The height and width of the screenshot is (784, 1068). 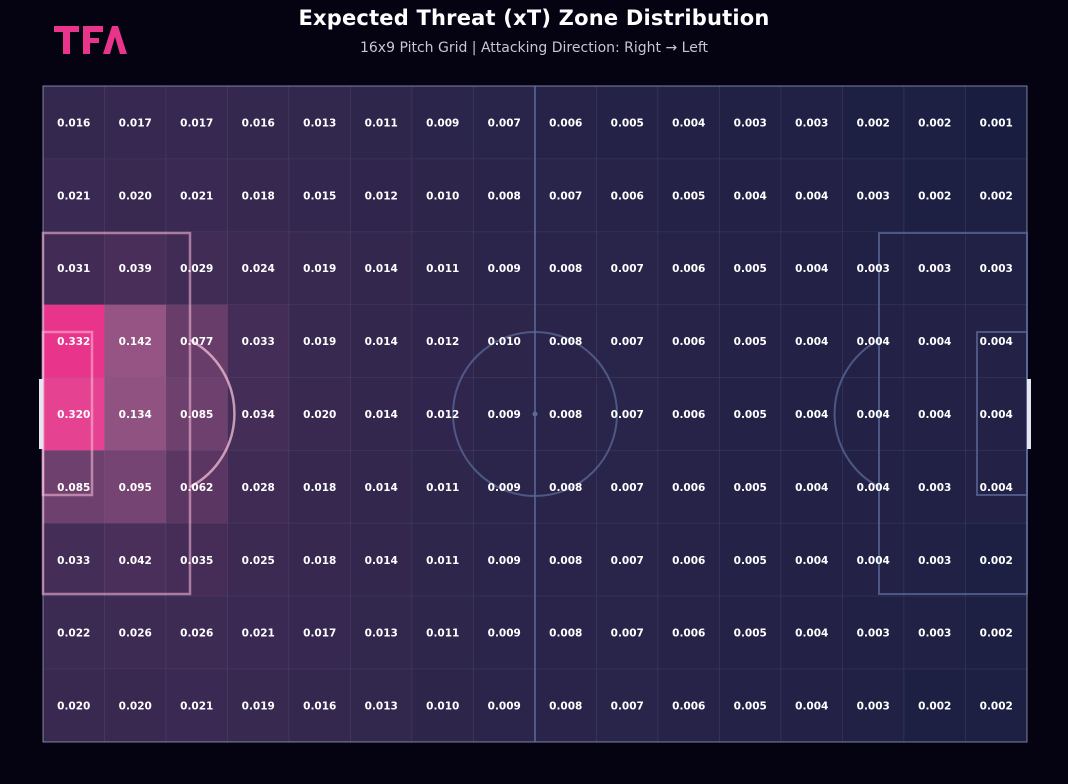 I want to click on xt-value-label: 0.031, so click(x=73, y=269).